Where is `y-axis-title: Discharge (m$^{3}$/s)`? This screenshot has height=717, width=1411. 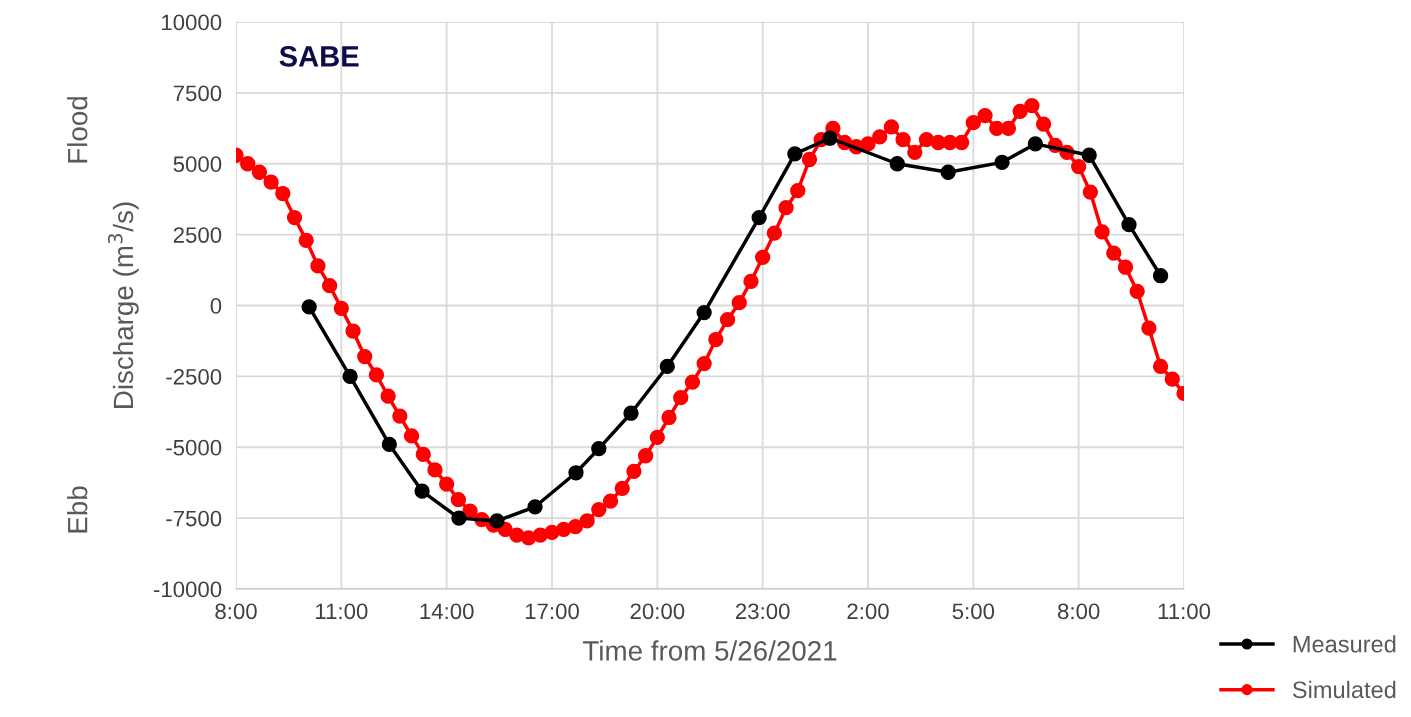
y-axis-title: Discharge (m$^{3}$/s) is located at coordinates (123, 305).